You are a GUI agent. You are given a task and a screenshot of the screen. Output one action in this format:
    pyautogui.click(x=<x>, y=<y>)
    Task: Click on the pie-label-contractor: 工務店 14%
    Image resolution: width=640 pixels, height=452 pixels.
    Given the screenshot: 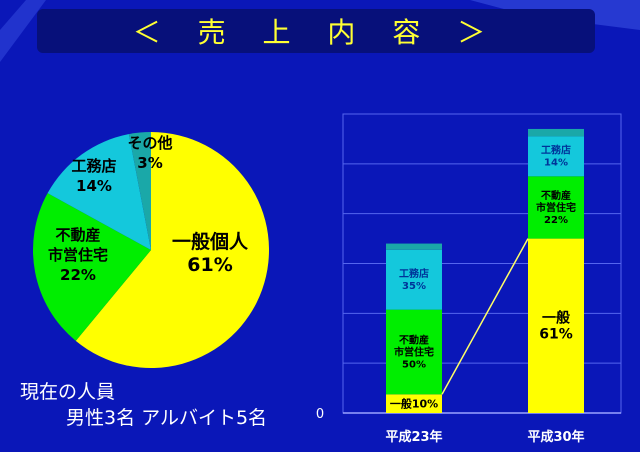 What is the action you would take?
    pyautogui.click(x=93, y=176)
    